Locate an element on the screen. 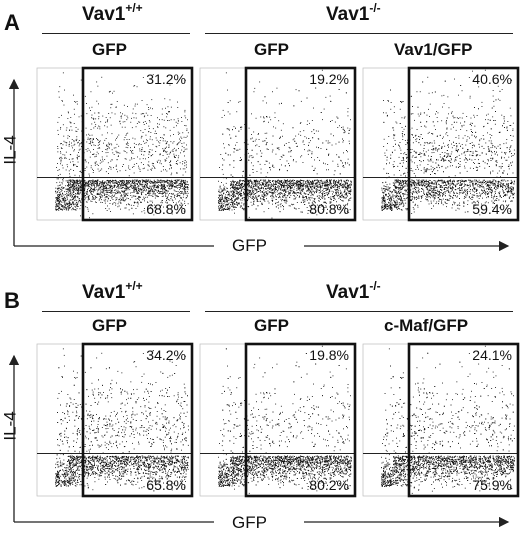  panel-b-plot-1: 34.2% 65.8% is located at coordinates (115, 420).